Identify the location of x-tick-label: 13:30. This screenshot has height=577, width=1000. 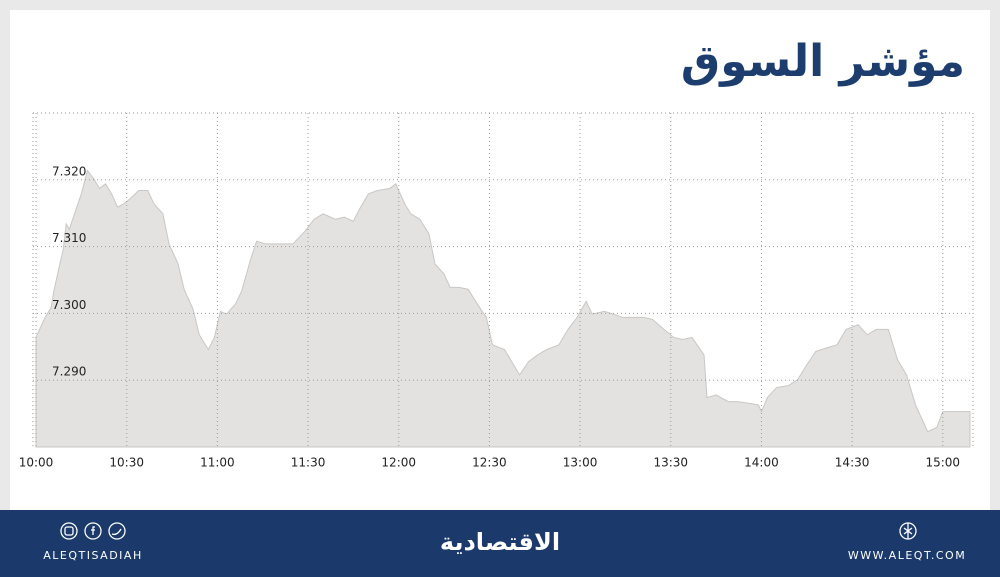
(670, 463).